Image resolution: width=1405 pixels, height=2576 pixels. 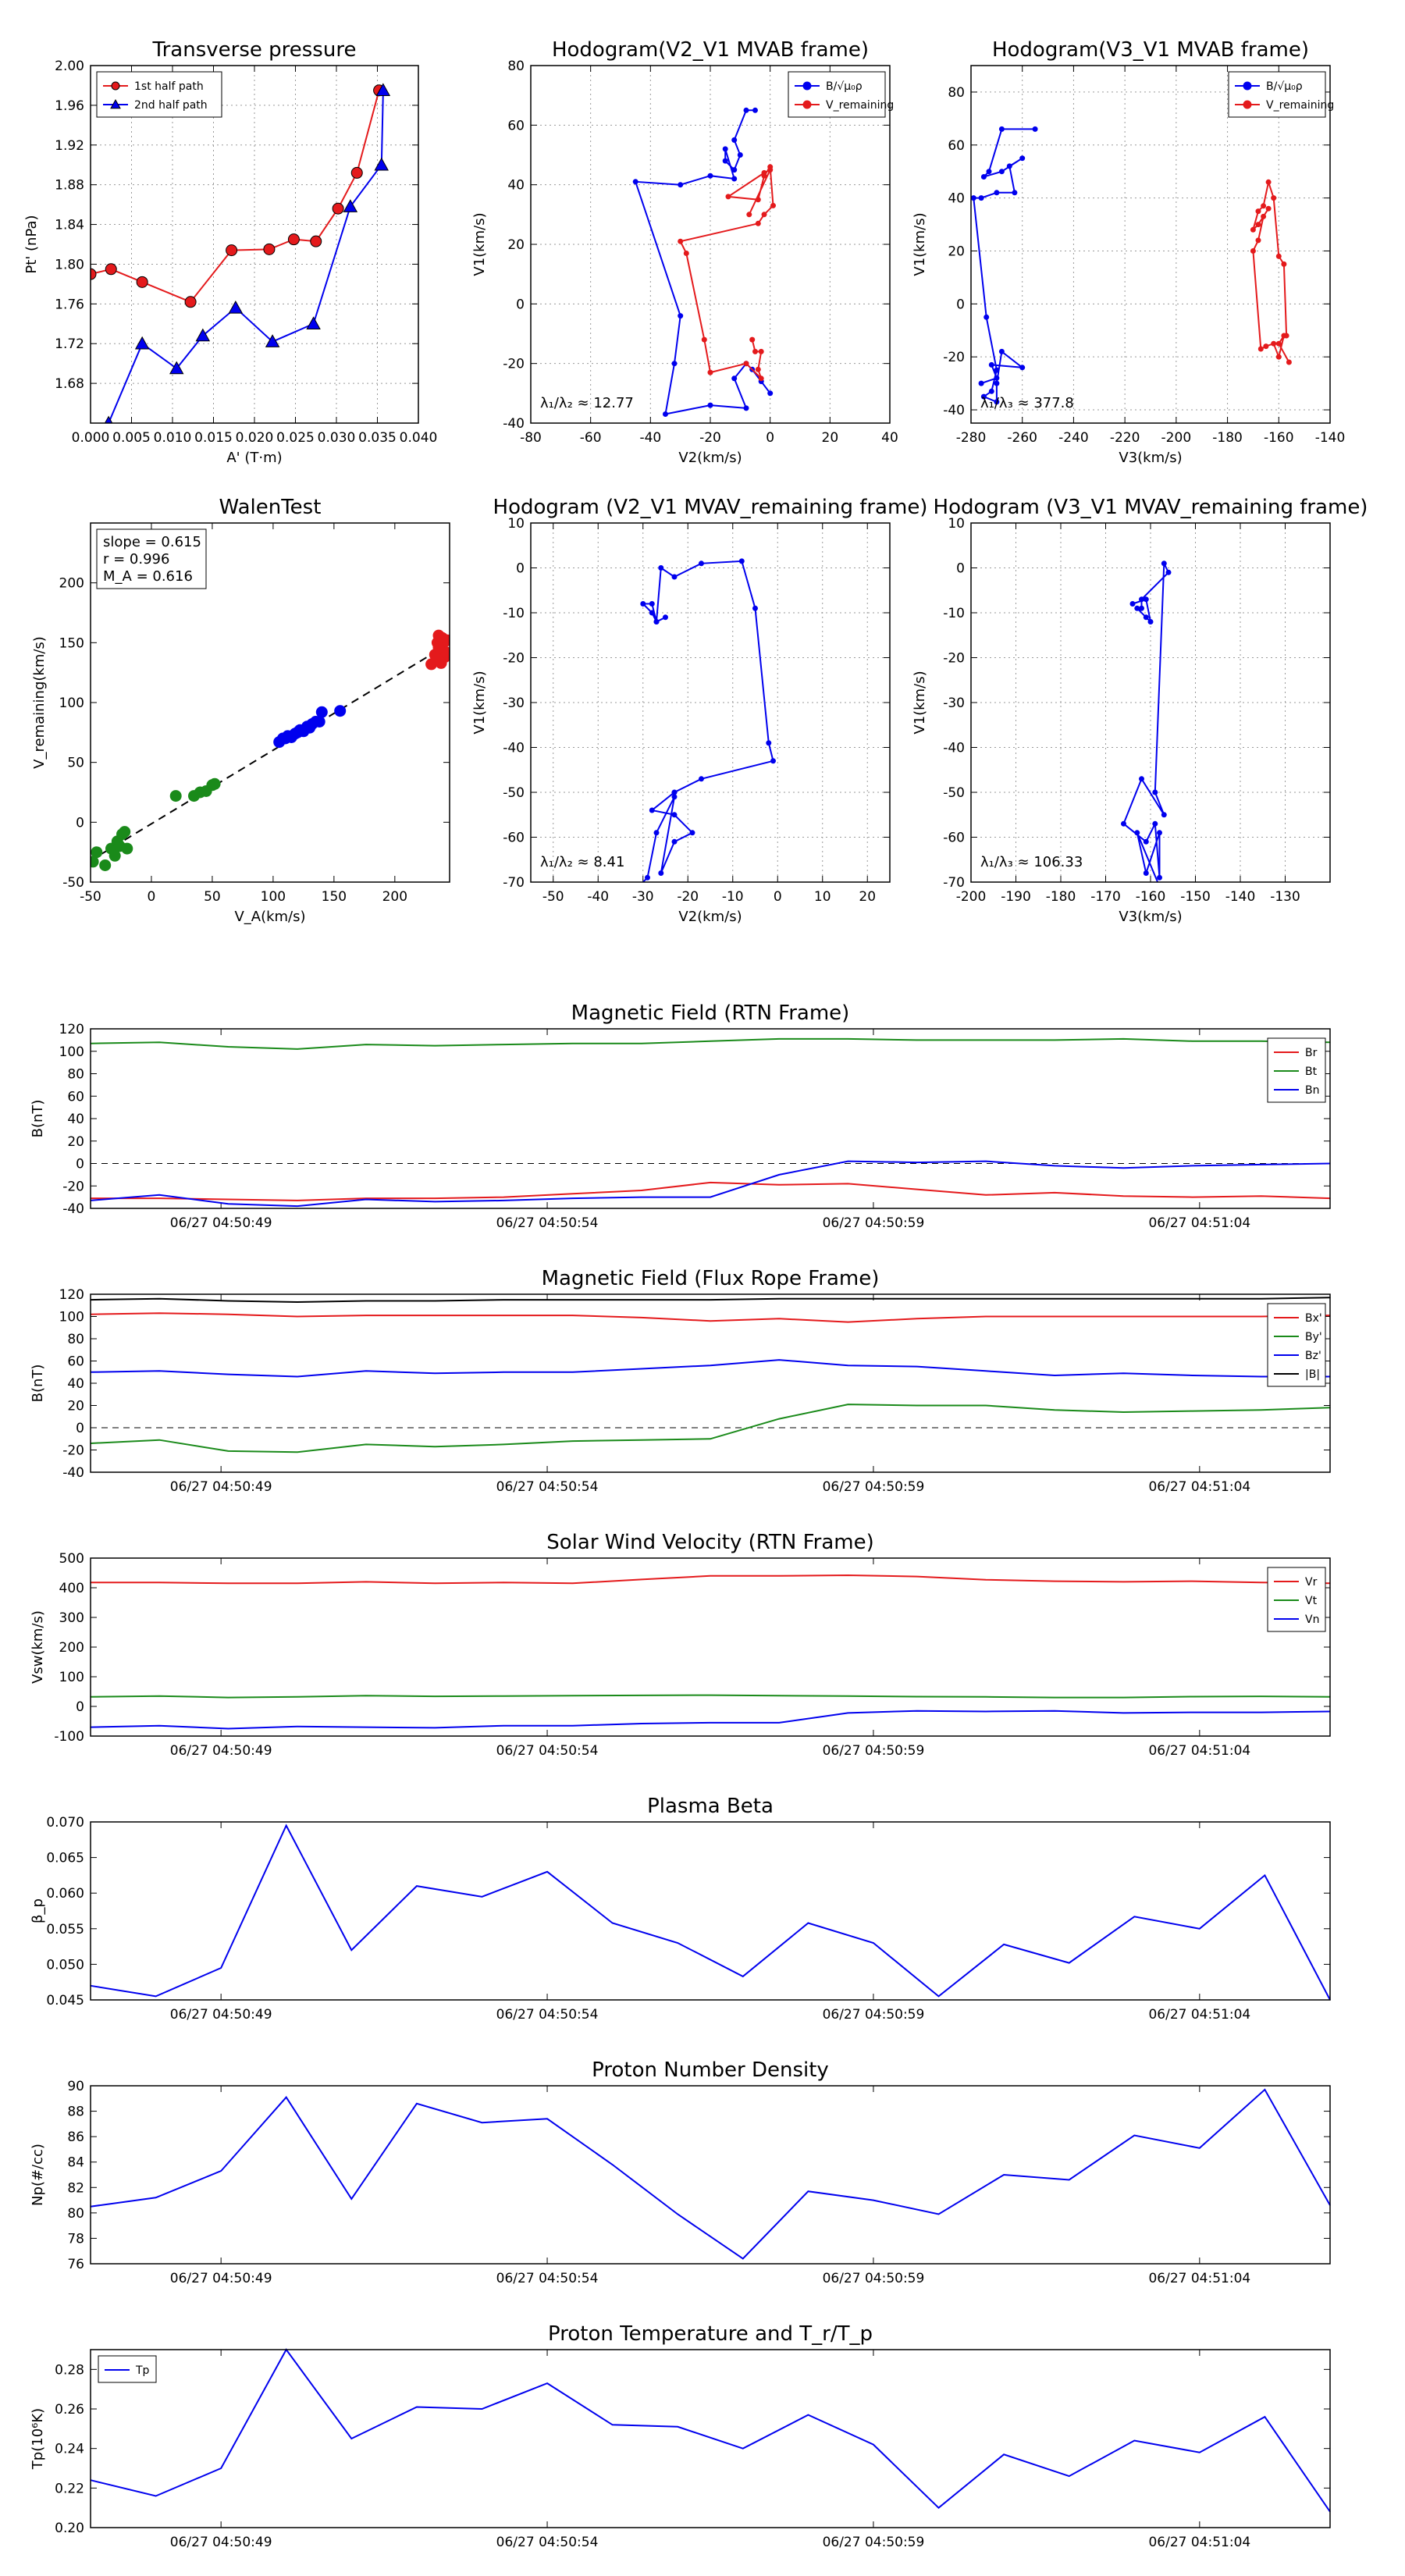 What do you see at coordinates (1311, 1601) in the screenshot?
I see `legend-label: Vt` at bounding box center [1311, 1601].